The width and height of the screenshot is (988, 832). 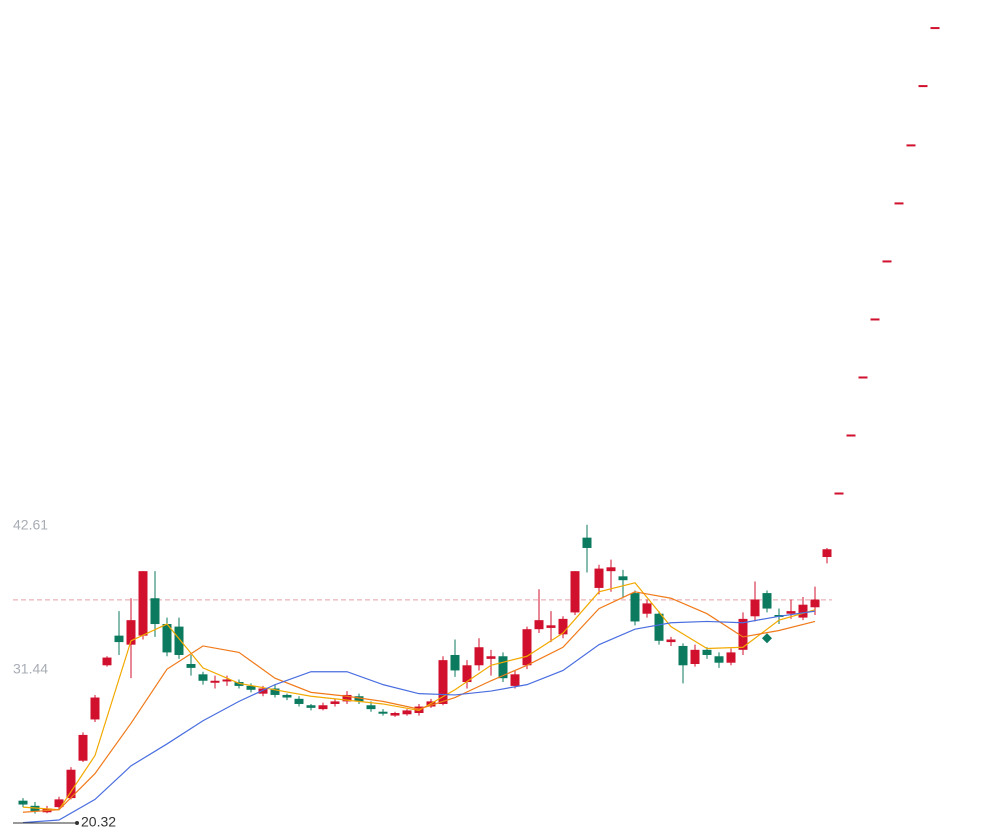 I want to click on min-annotation-label: 20.32, so click(x=98, y=822).